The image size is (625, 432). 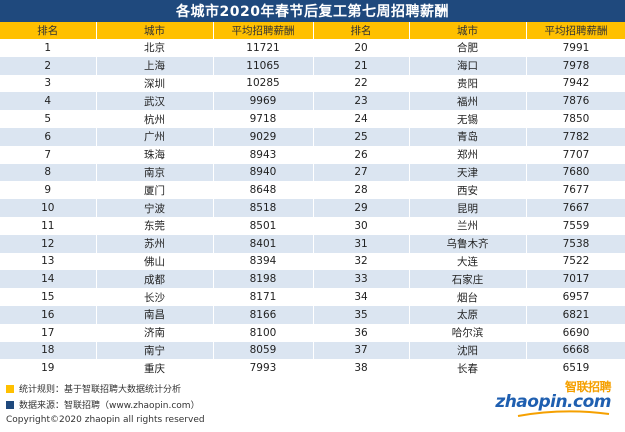 What do you see at coordinates (575, 350) in the screenshot?
I see `cell-salary-right: 6668` at bounding box center [575, 350].